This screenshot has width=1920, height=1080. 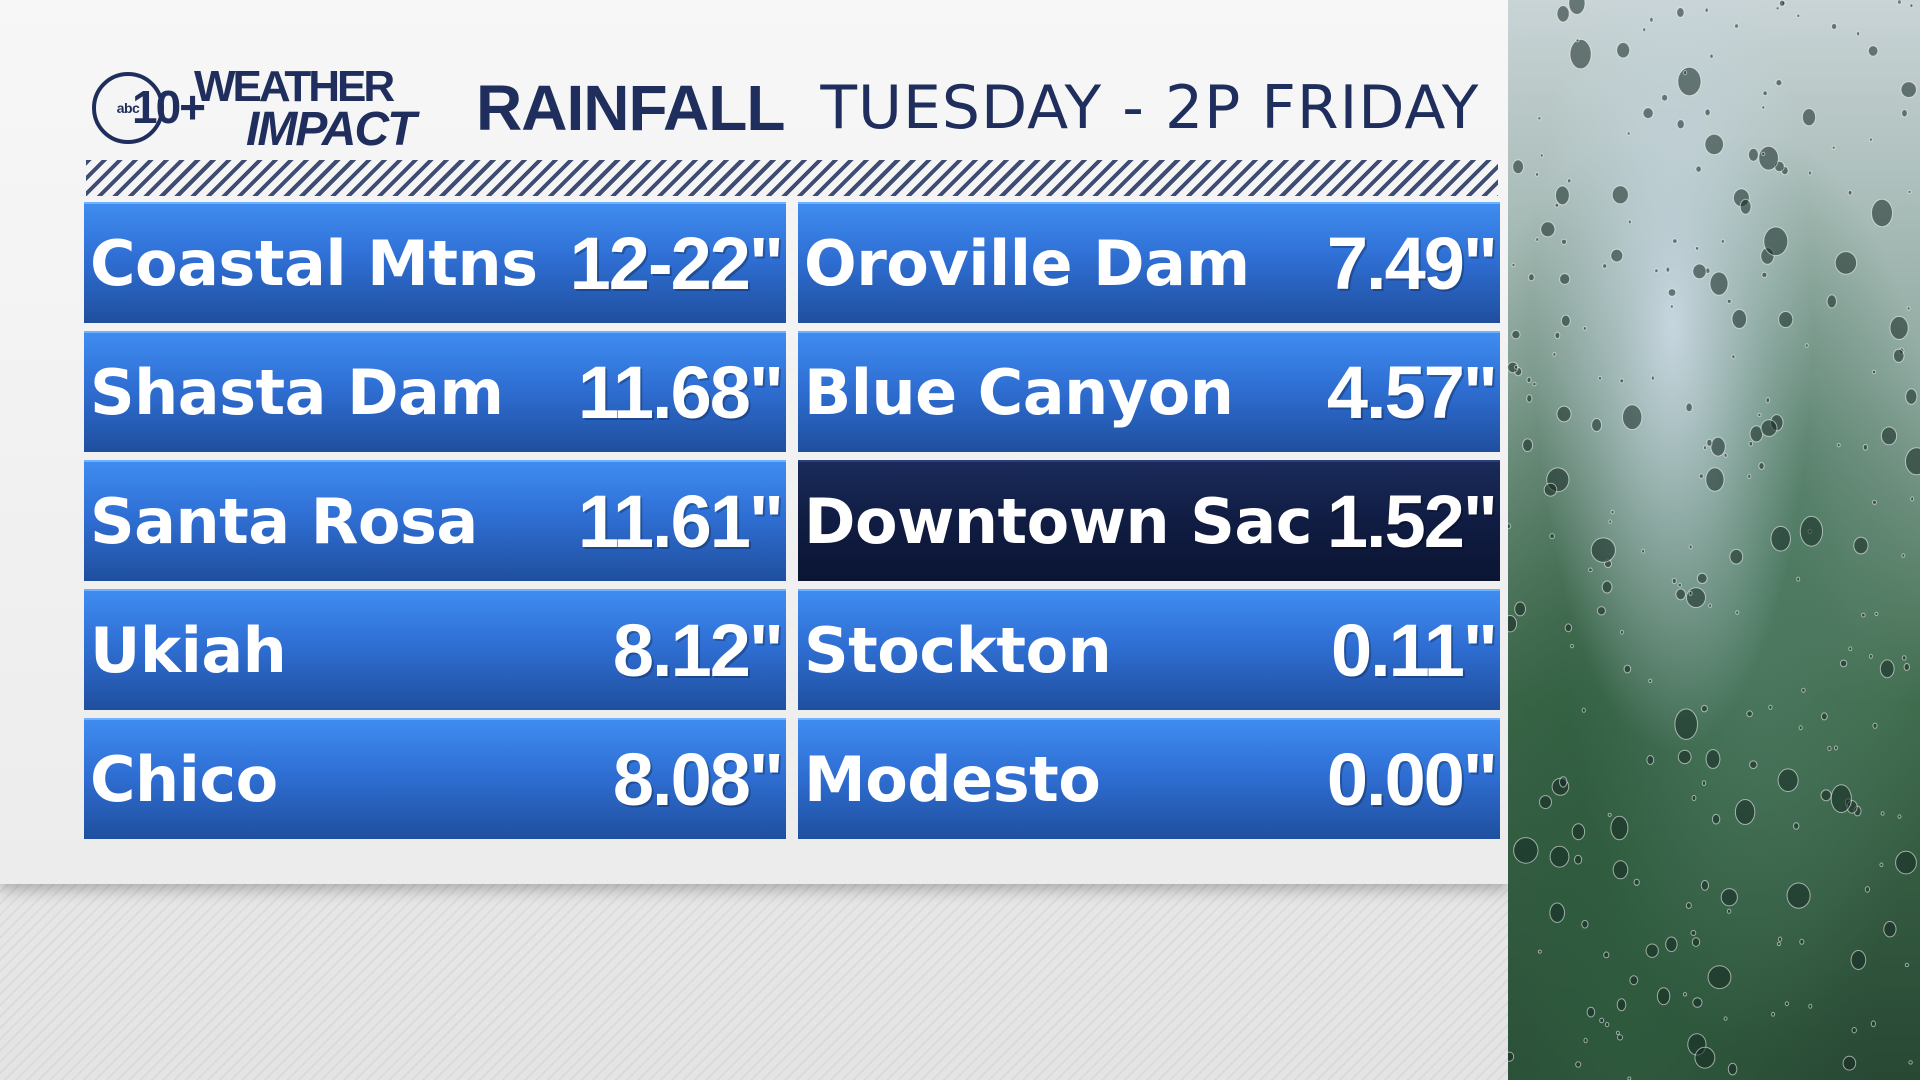 I want to click on rainfall-value: 11.61", so click(x=680, y=521).